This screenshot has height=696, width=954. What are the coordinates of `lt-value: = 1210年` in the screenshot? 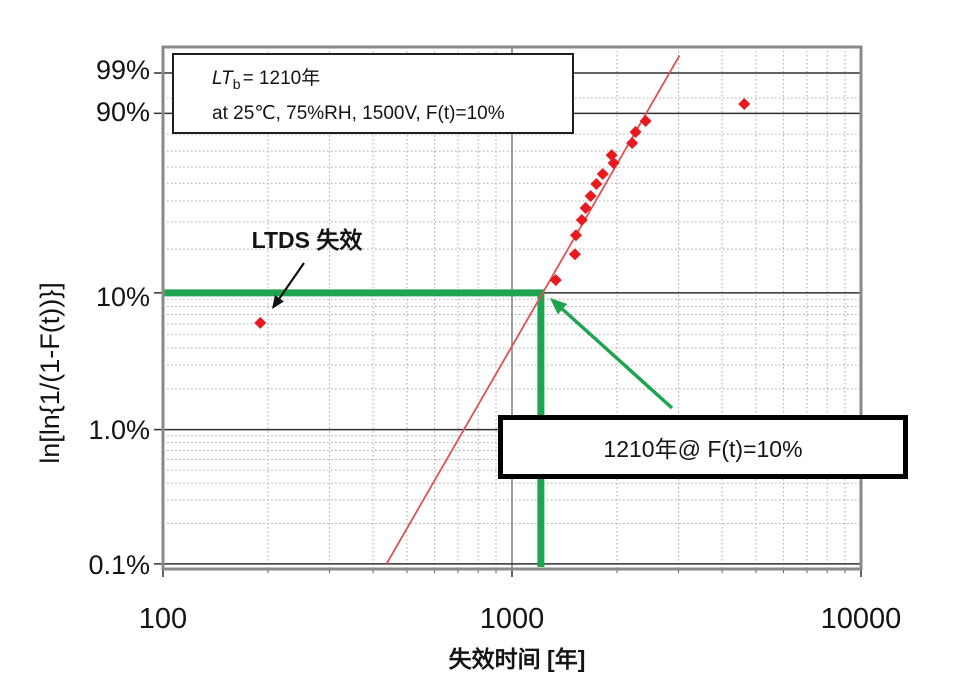 It's located at (281, 78).